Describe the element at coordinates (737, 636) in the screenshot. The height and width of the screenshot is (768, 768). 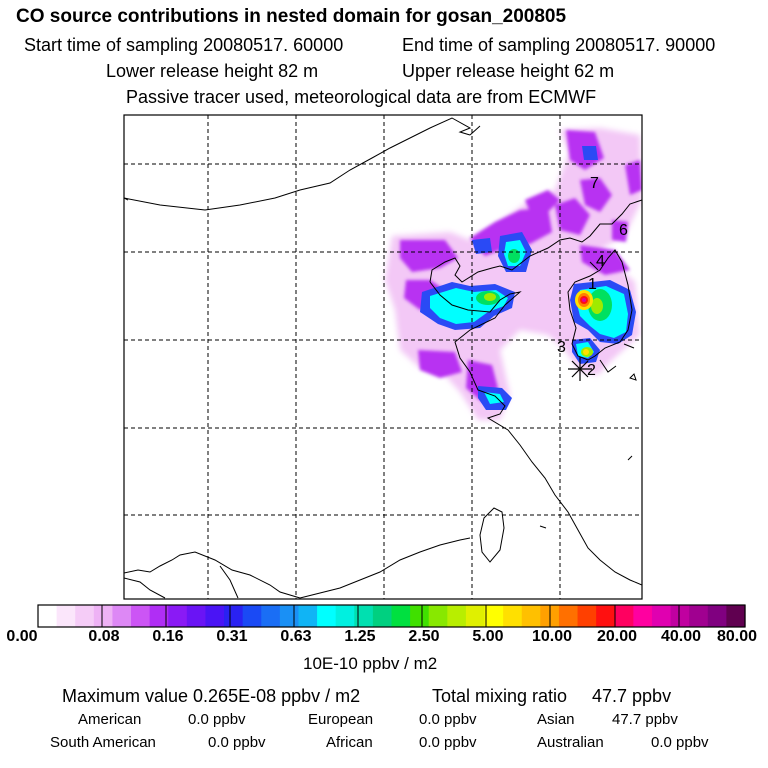
I see `colorbar-tick: 80.00` at that location.